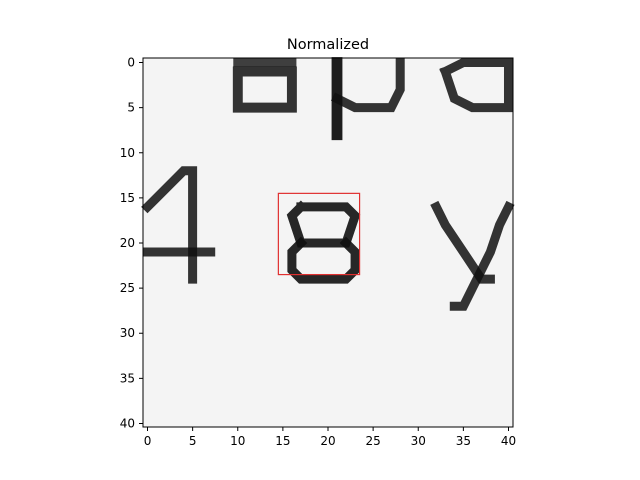 This screenshot has height=480, width=640. I want to click on y-axis: 0 5 10 15 20 25 30 35 40, so click(131, 243).